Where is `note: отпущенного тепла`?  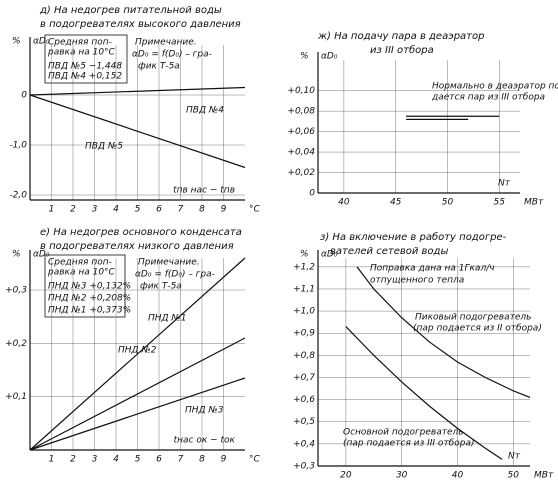
note: отпущенного тепла is located at coordinates (417, 281).